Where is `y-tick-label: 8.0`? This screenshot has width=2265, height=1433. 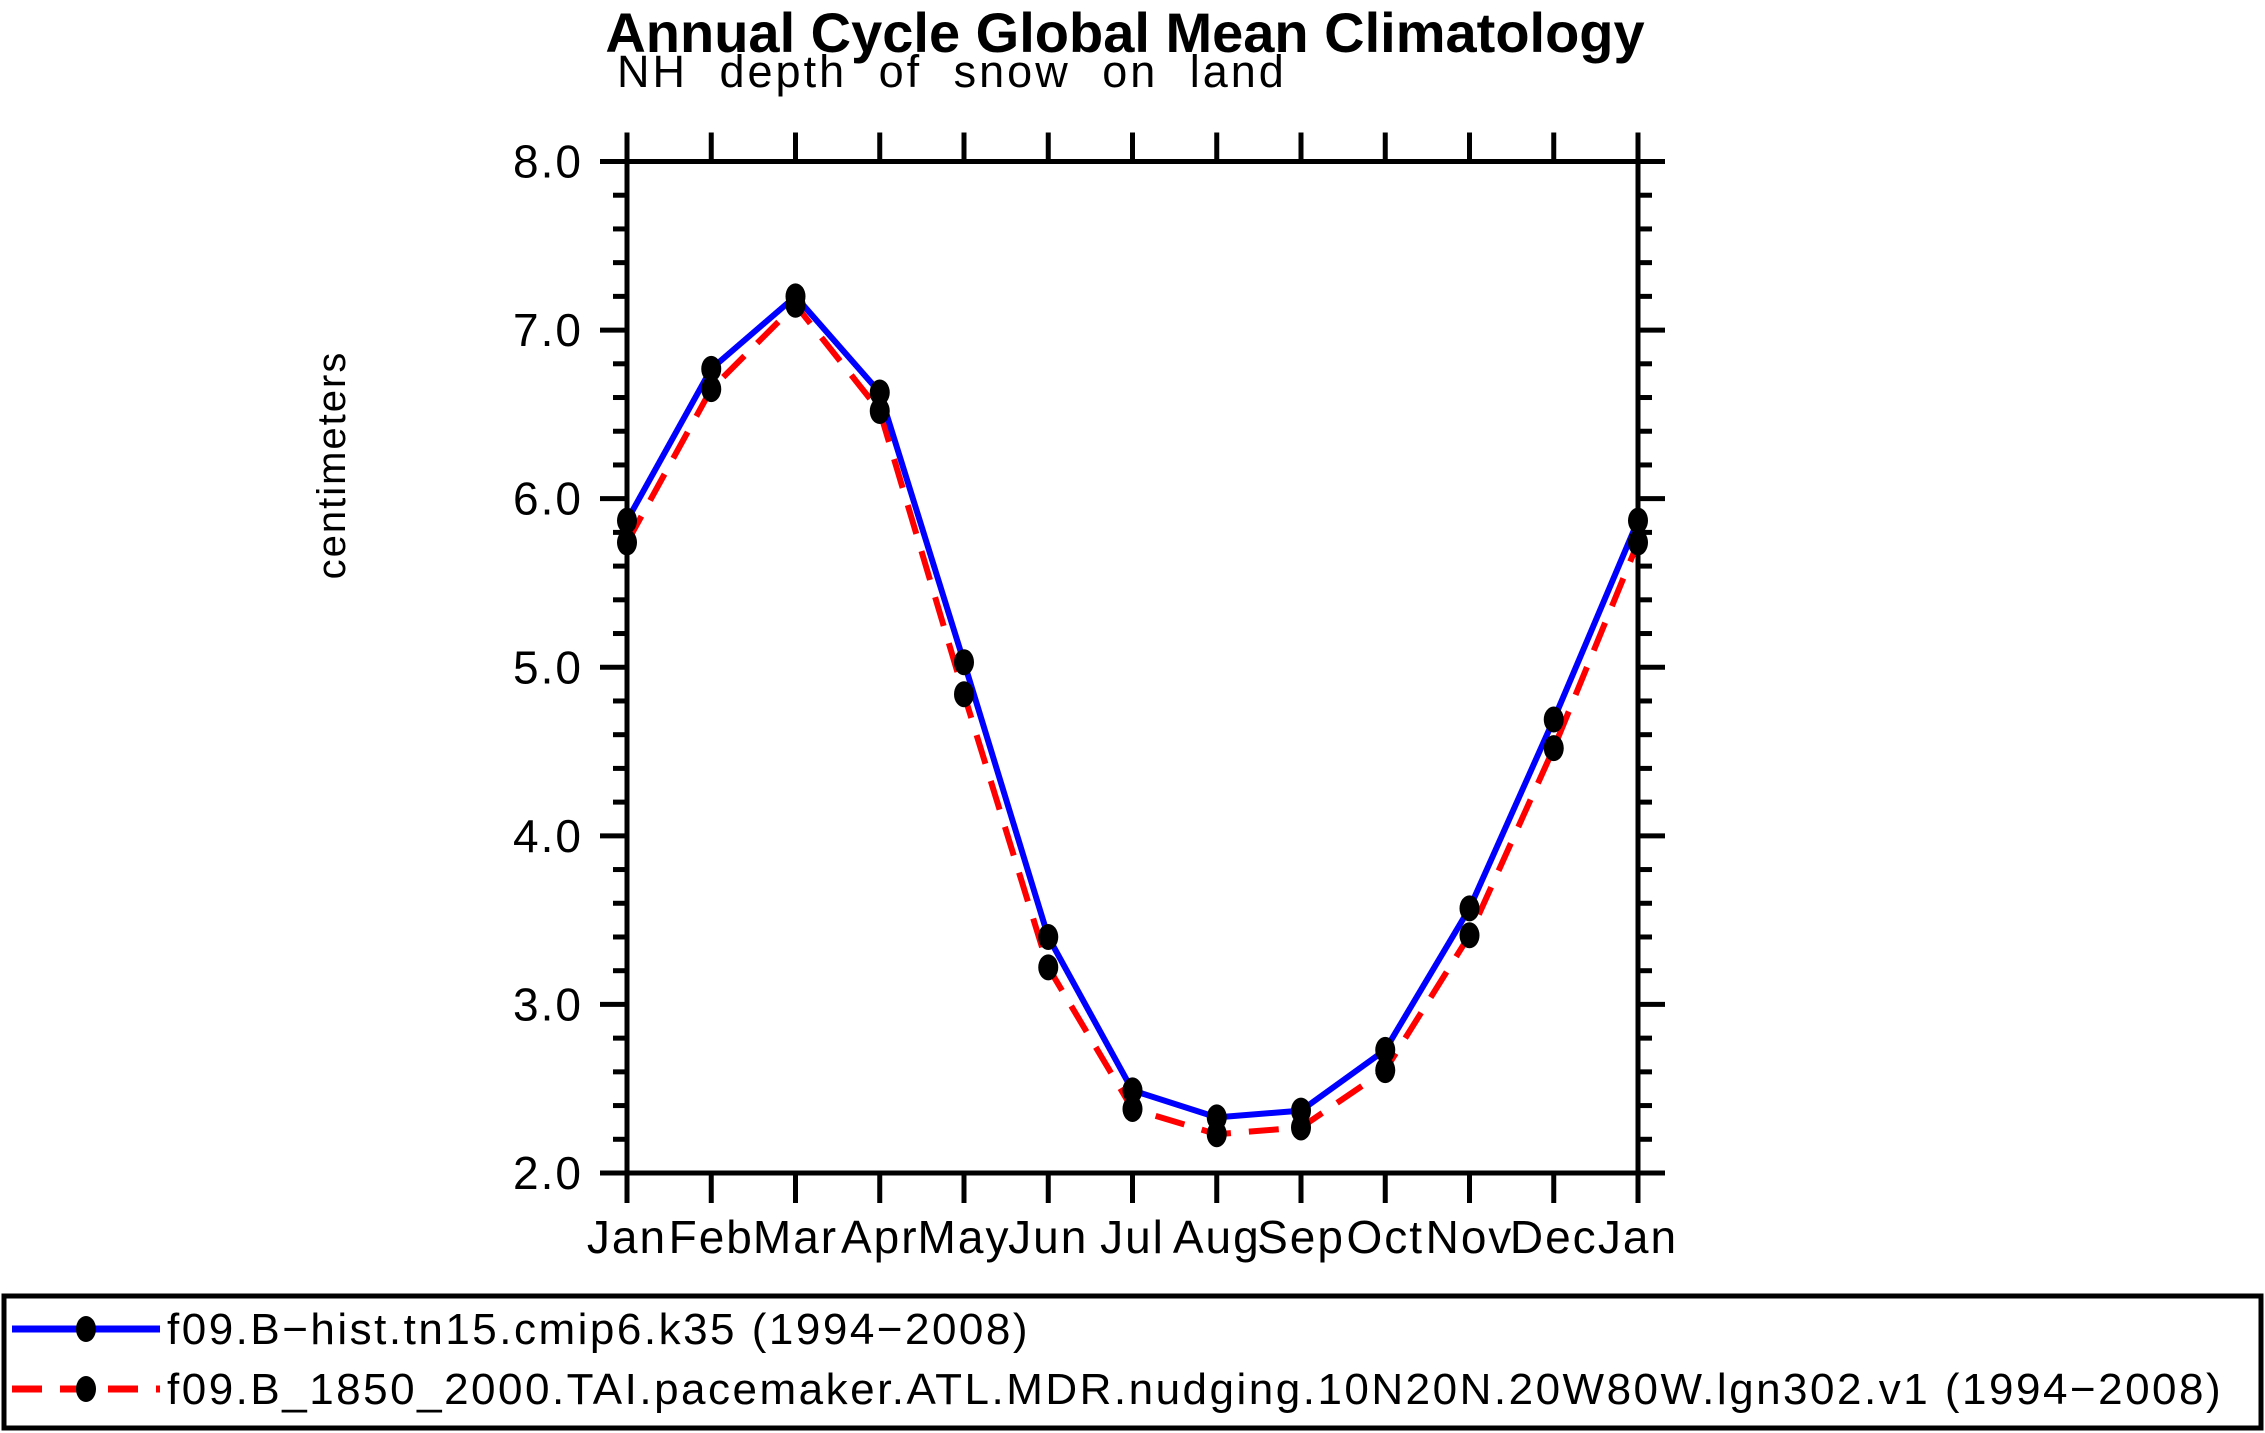 y-tick-label: 8.0 is located at coordinates (548, 162).